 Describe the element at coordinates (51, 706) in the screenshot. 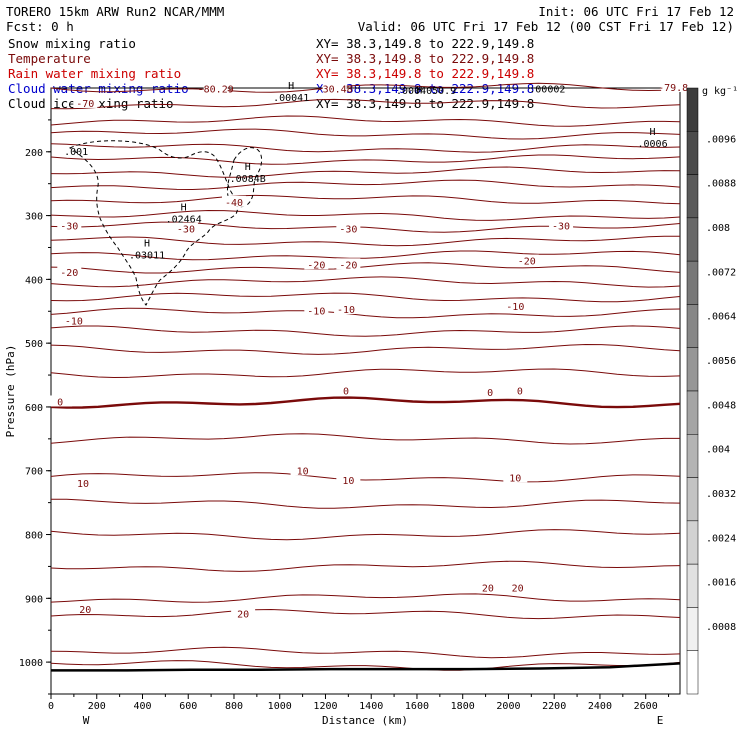

I see `x-tick-label: 0` at that location.